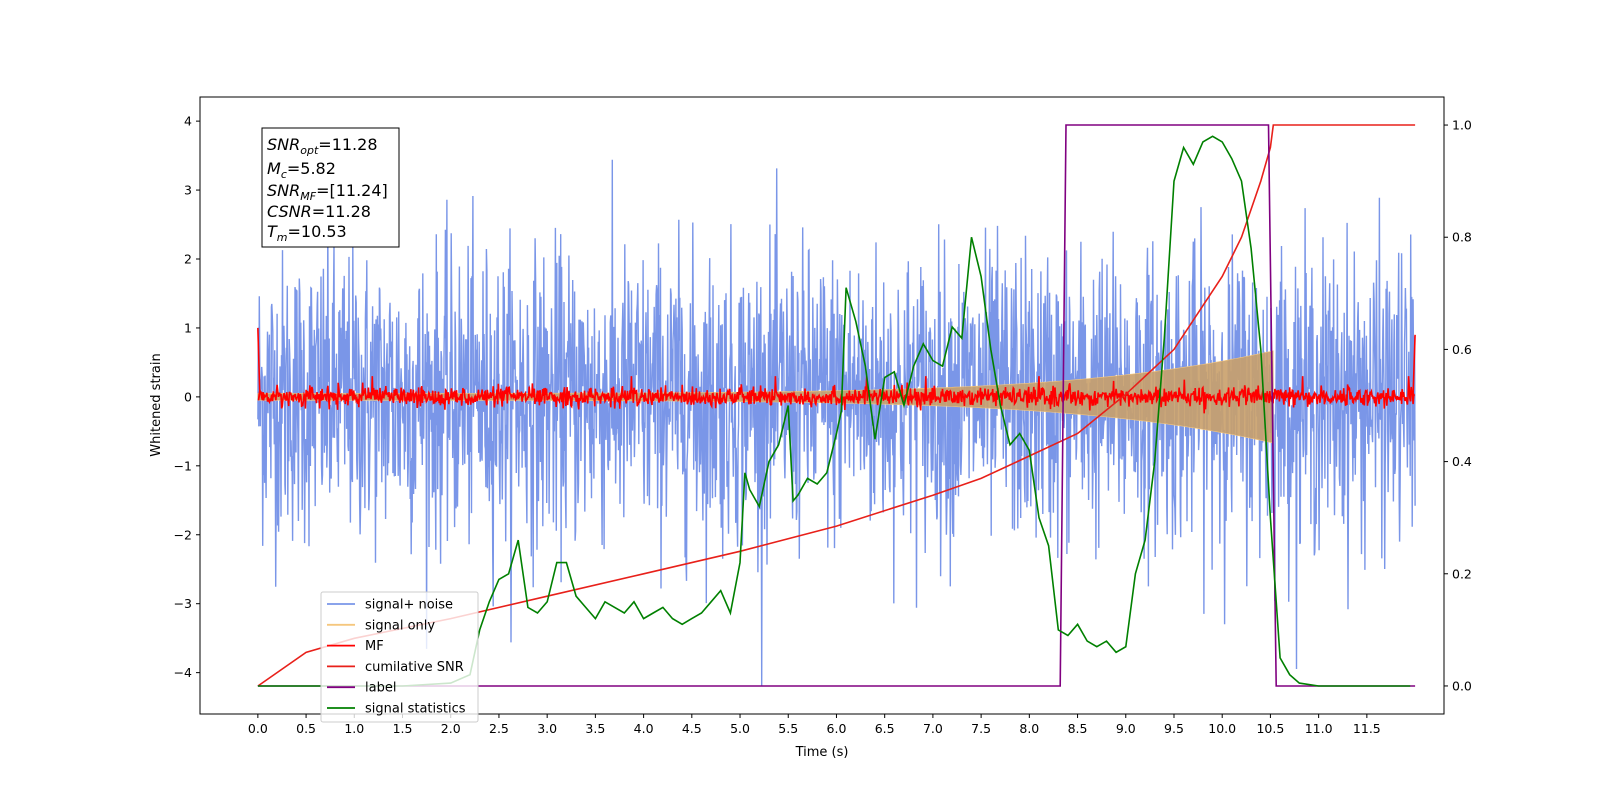  Describe the element at coordinates (499, 728) in the screenshot. I see `x-tick-label: 2.5` at that location.